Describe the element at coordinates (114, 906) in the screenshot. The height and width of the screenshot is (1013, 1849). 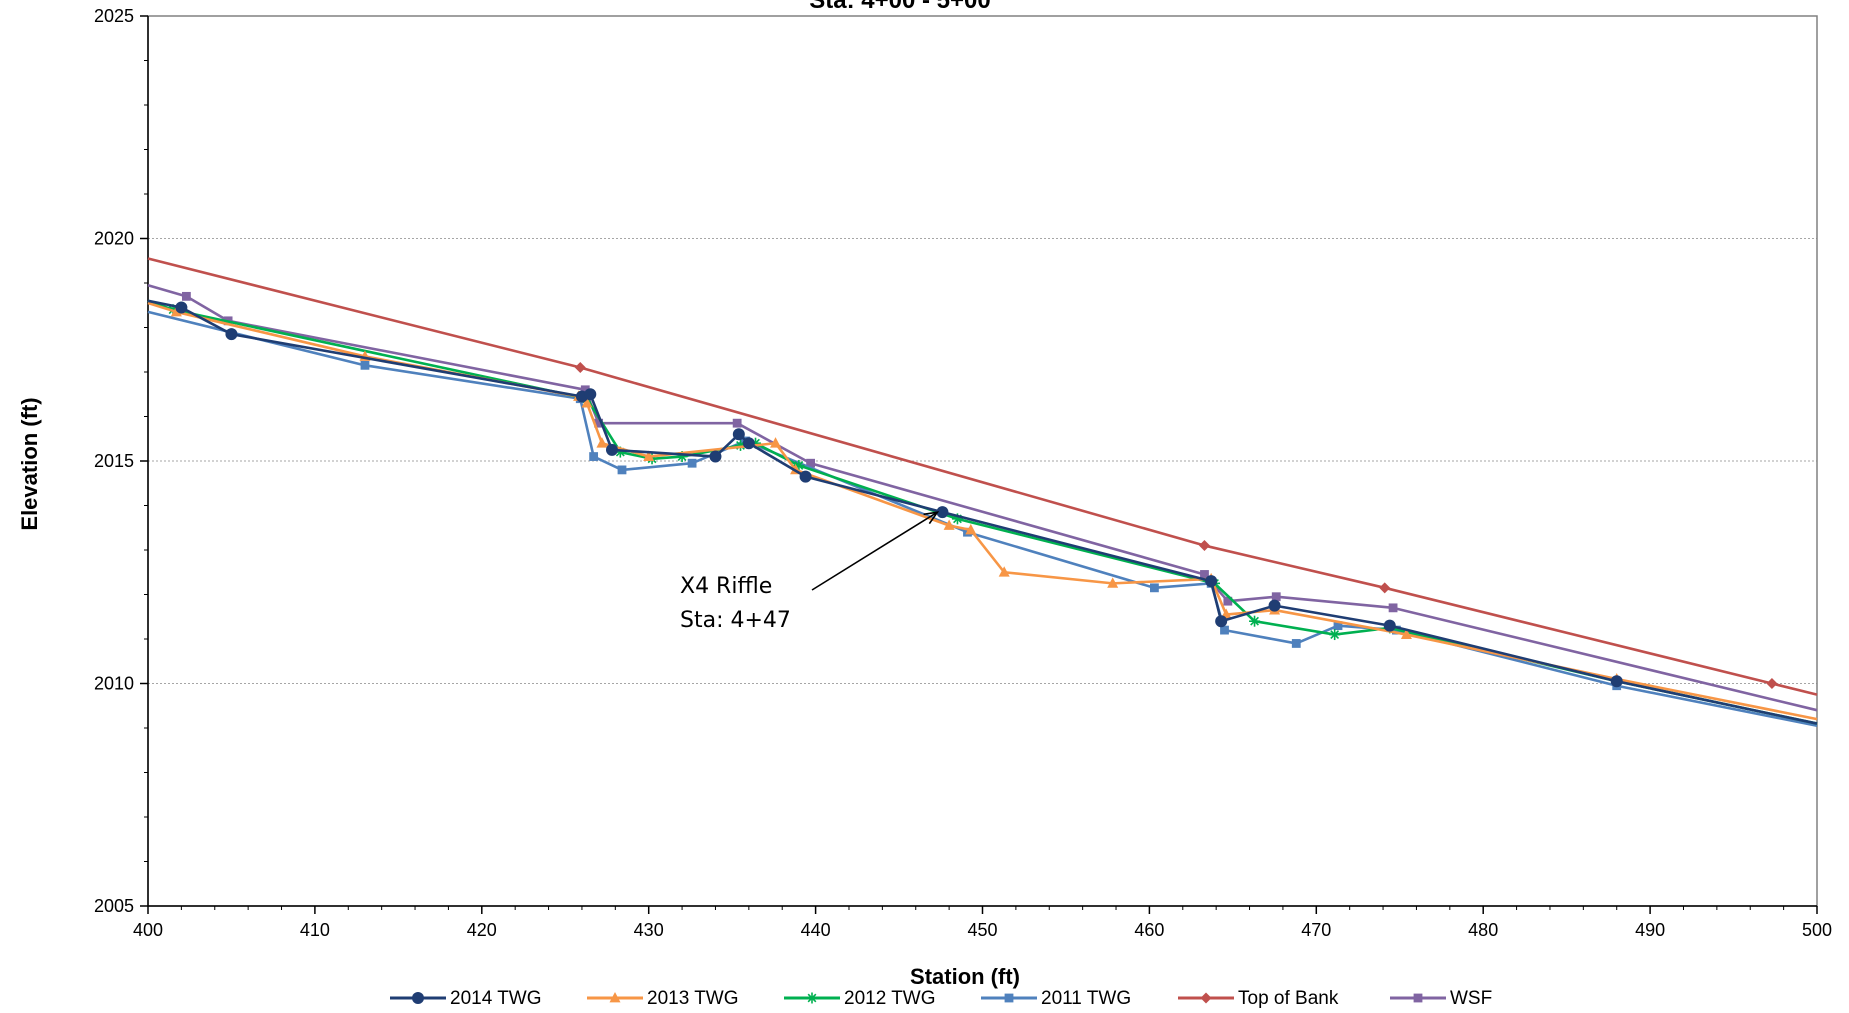
I see `y-tick-label: 2005` at that location.